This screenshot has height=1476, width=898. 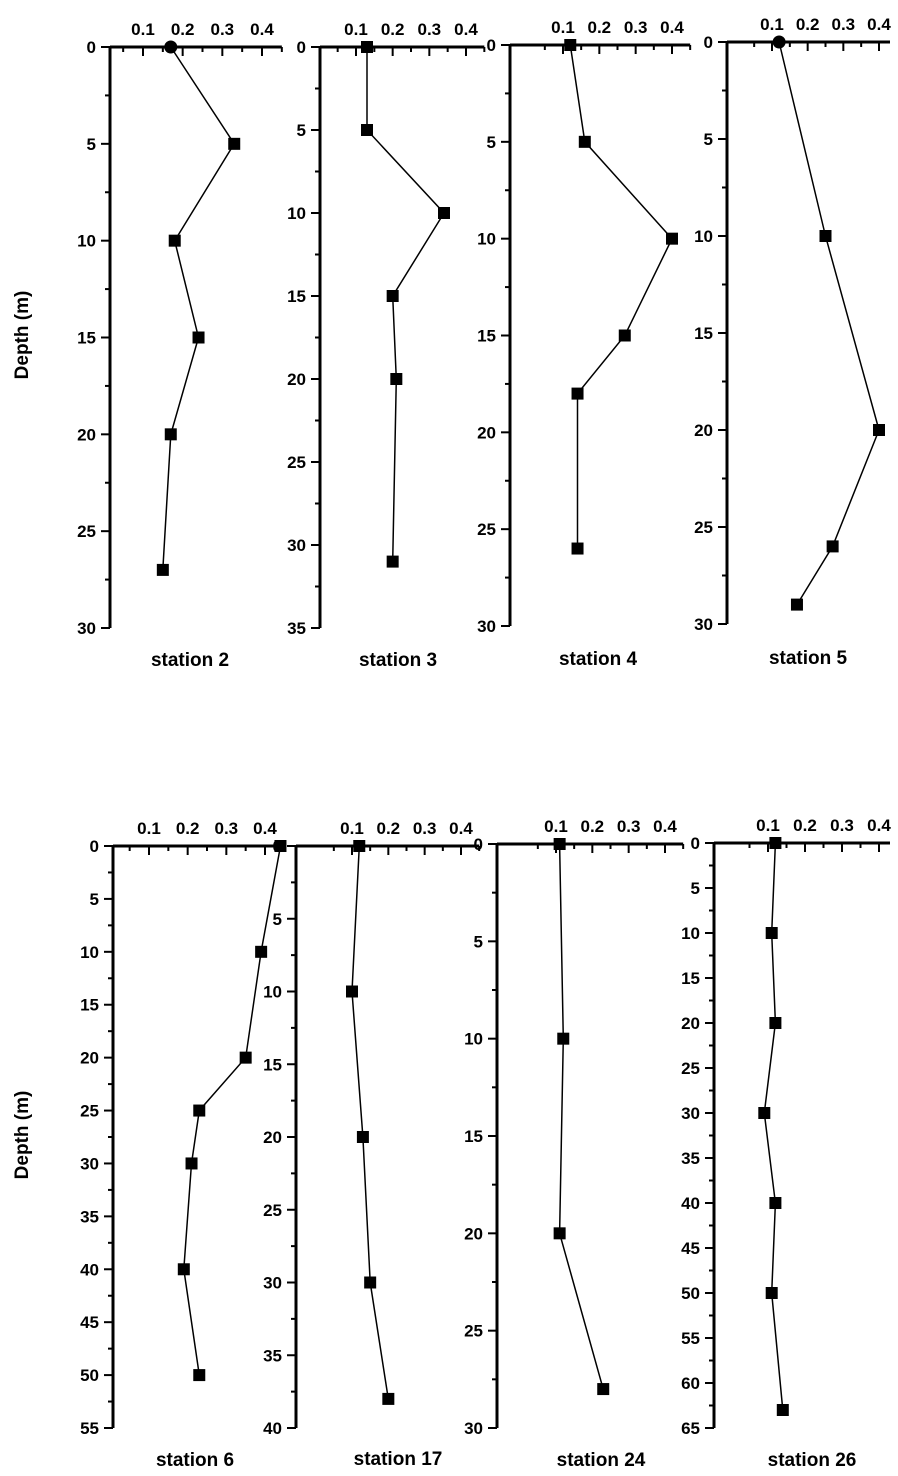 What do you see at coordinates (690, 1338) in the screenshot?
I see `y-tick-label: 55` at bounding box center [690, 1338].